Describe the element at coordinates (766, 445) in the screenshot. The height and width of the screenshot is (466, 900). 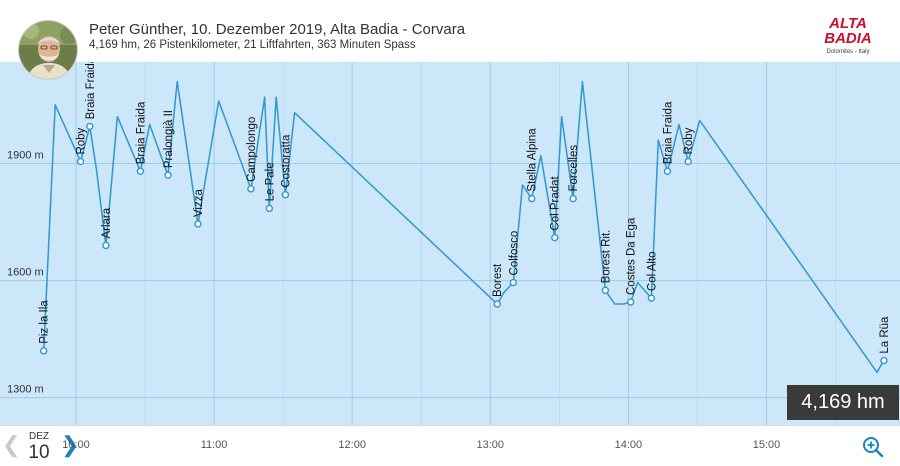
I see `x-tick-label: 15:00` at that location.